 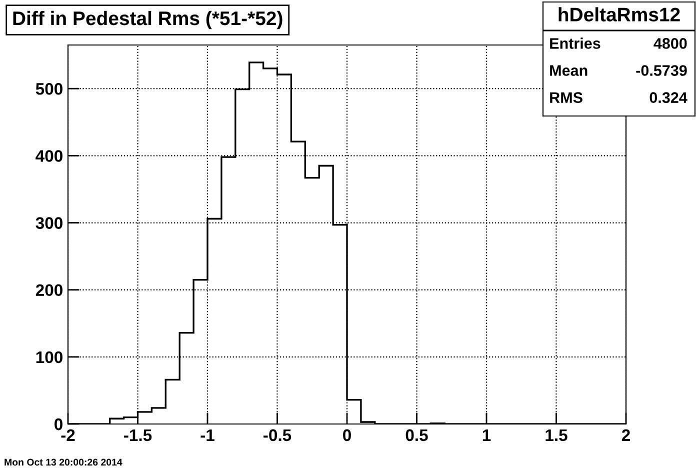 I want to click on annotation: Entries, so click(x=575, y=43).